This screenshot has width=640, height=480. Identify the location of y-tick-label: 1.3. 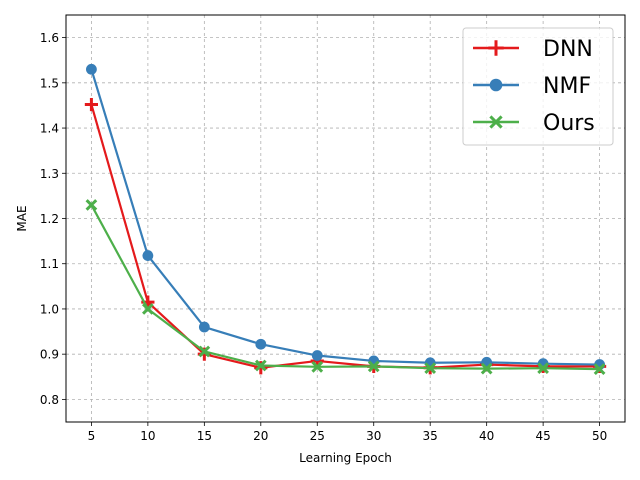
(49, 174).